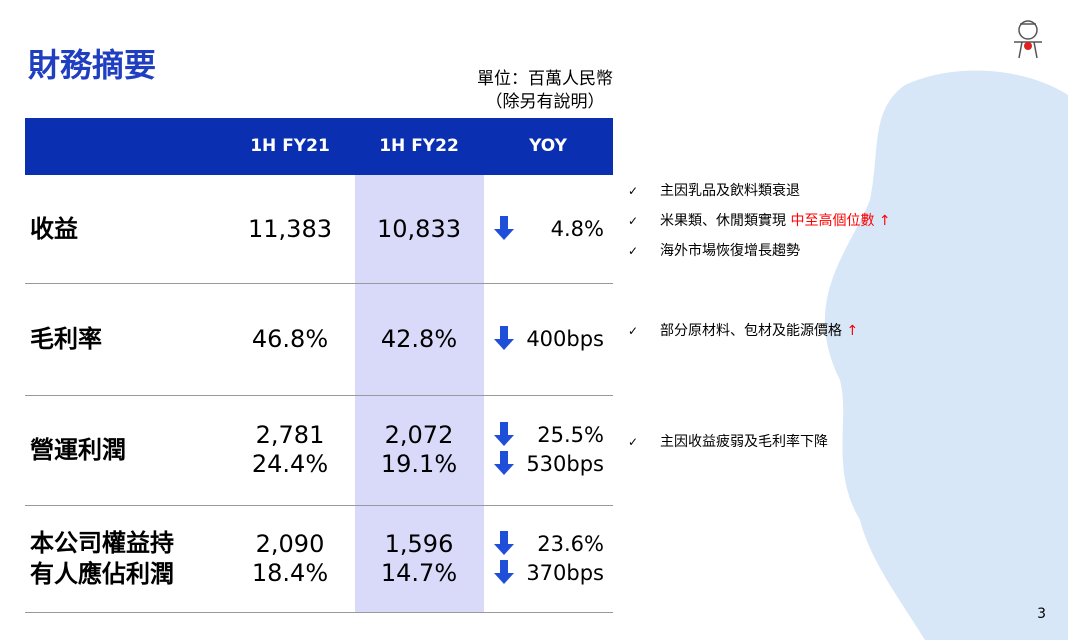 The image size is (1068, 640). I want to click on row-label: 收益, so click(54, 229).